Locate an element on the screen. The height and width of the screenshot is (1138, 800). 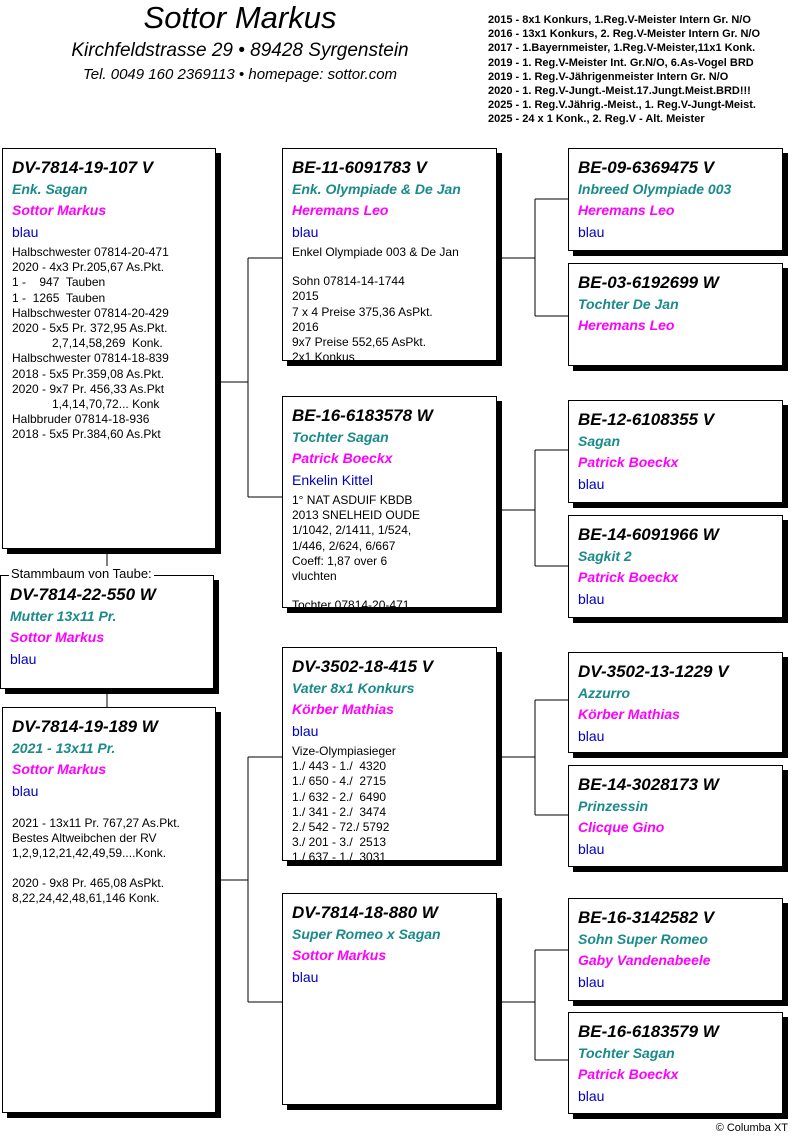
ring-number: DV-3502-13-1229 V is located at coordinates (653, 671).